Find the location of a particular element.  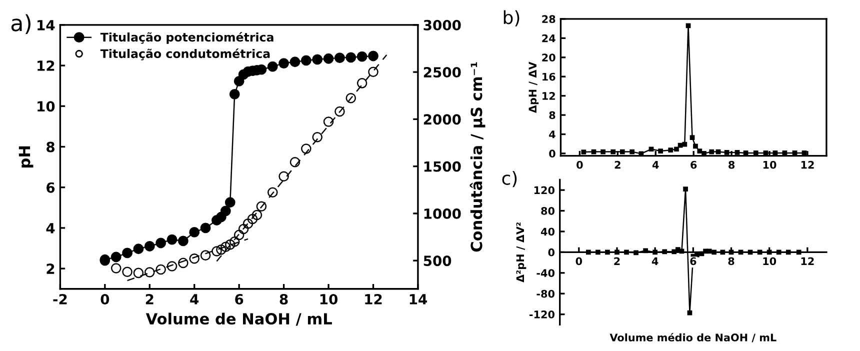

y-tick-label: 40 is located at coordinates (547, 232).